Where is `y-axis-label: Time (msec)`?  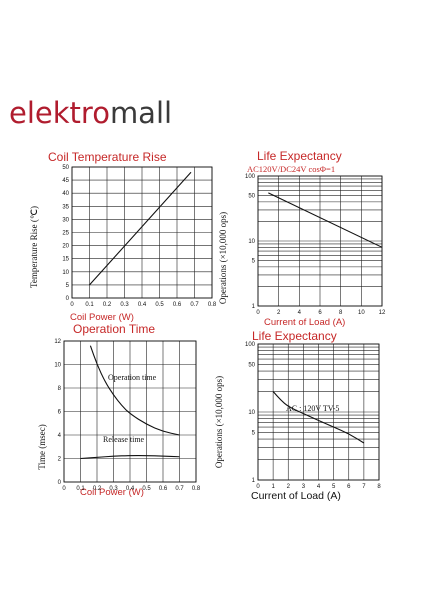 y-axis-label: Time (msec) is located at coordinates (42, 446).